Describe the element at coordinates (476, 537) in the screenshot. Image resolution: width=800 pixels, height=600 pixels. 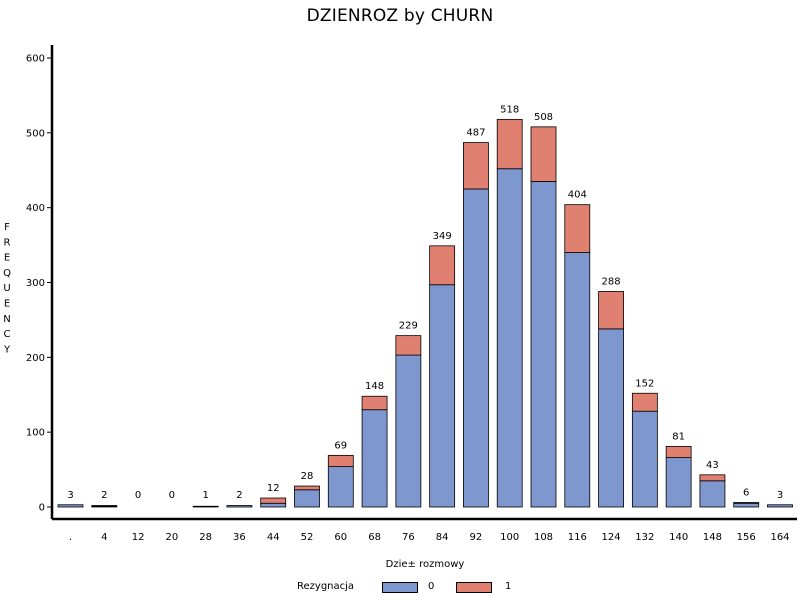
I see `x-tick-label: 92` at that location.